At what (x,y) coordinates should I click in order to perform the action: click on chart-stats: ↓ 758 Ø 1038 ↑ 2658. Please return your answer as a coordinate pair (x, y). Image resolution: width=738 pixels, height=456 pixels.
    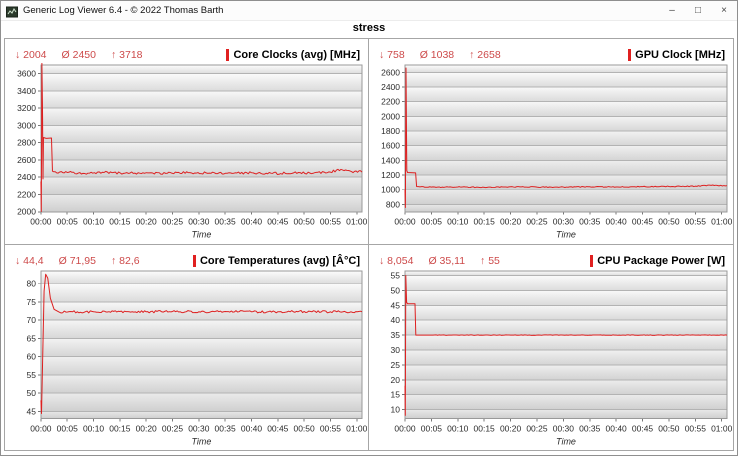
    Looking at the image, I should click on (440, 55).